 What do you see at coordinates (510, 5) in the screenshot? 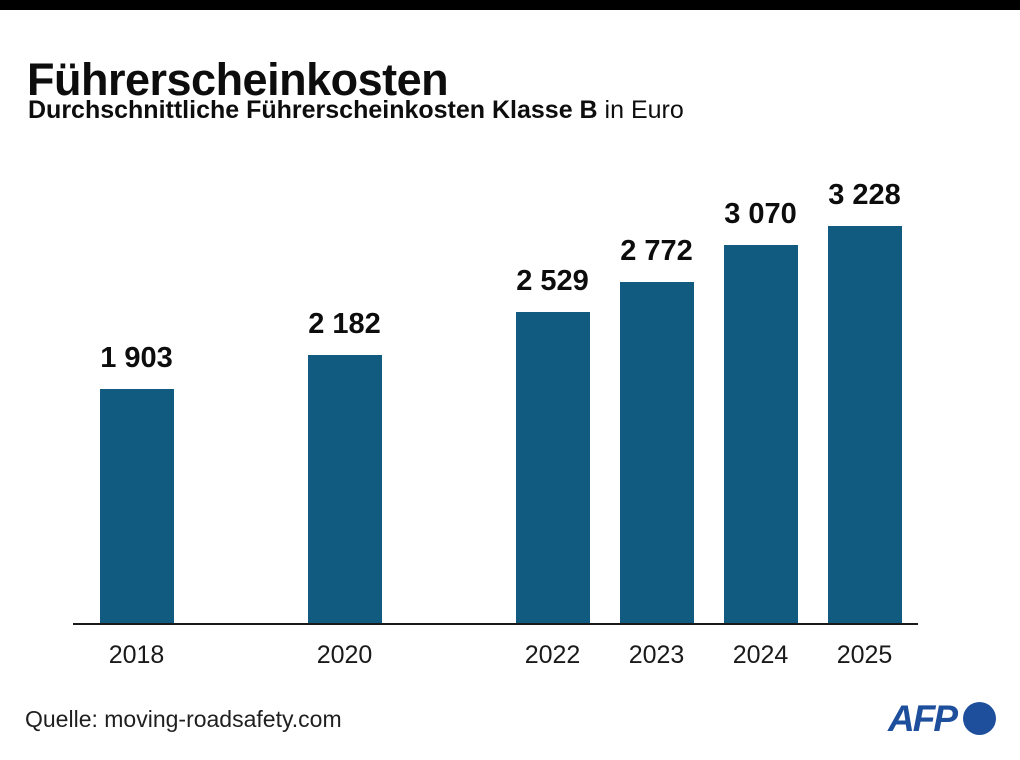
I see `top-border-bar` at bounding box center [510, 5].